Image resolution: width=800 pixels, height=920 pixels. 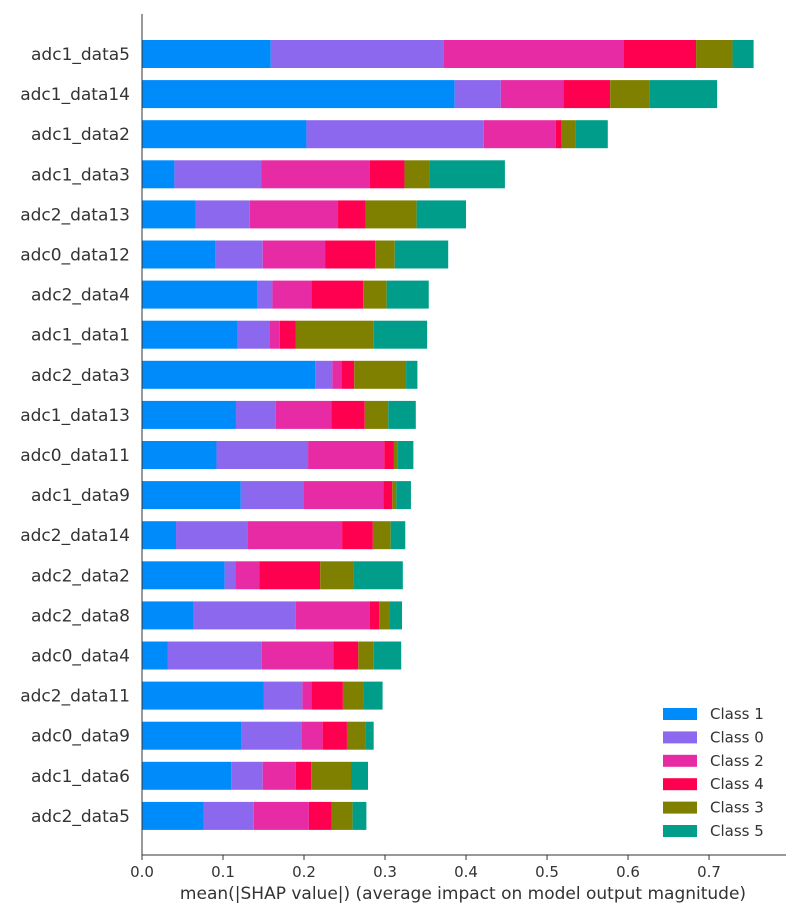 What do you see at coordinates (80, 135) in the screenshot?
I see `feature-label-adc1_data2: adc1_data2` at bounding box center [80, 135].